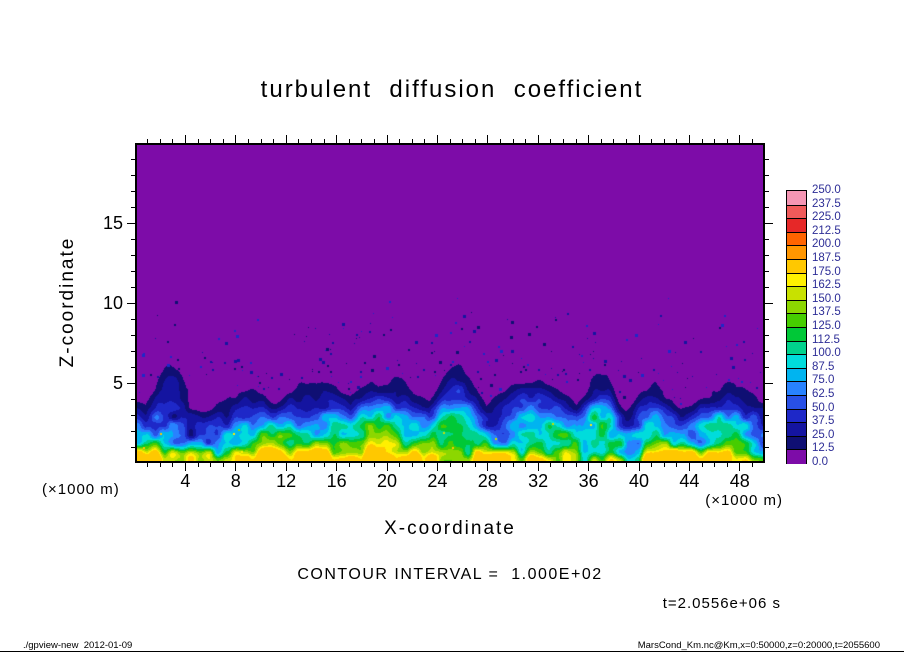  What do you see at coordinates (796, 327) in the screenshot?
I see `colorbar` at bounding box center [796, 327].